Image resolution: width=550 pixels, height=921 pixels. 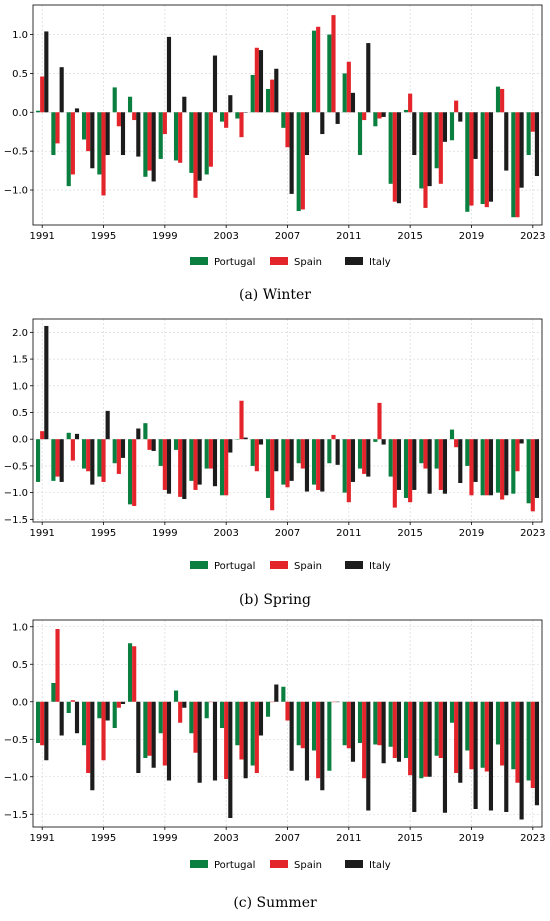 I want to click on bar-italy-1992, so click(x=61, y=718).